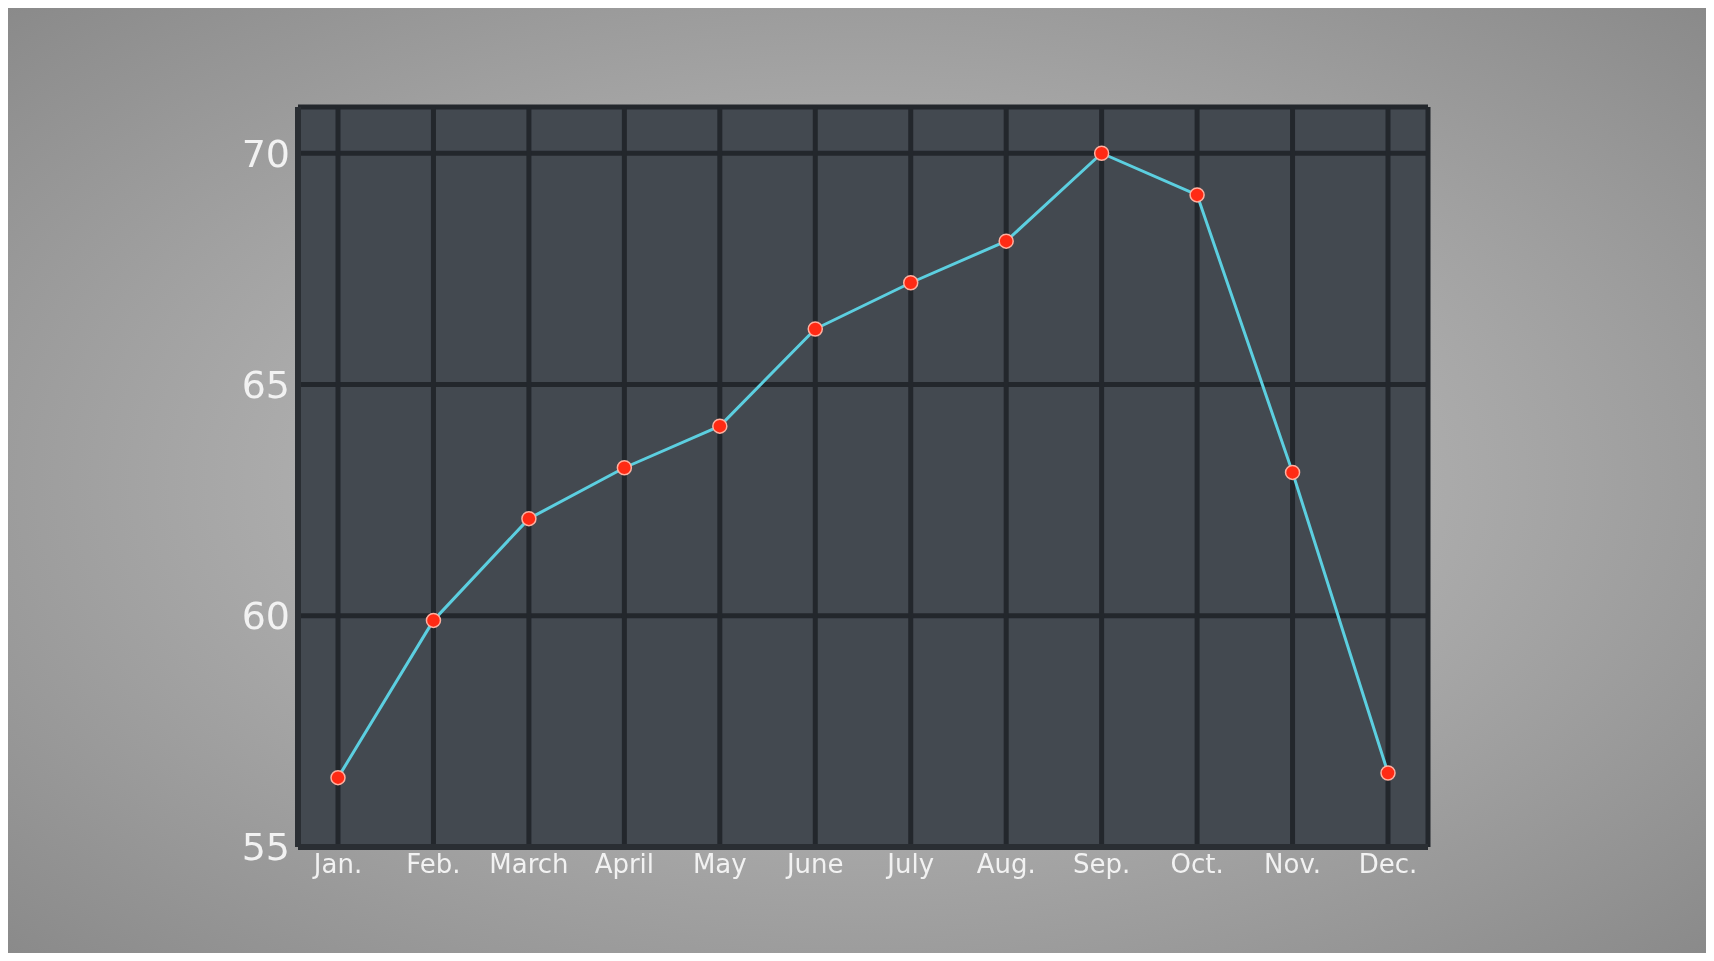  I want to click on x-tick-label: Dec., so click(1388, 864).